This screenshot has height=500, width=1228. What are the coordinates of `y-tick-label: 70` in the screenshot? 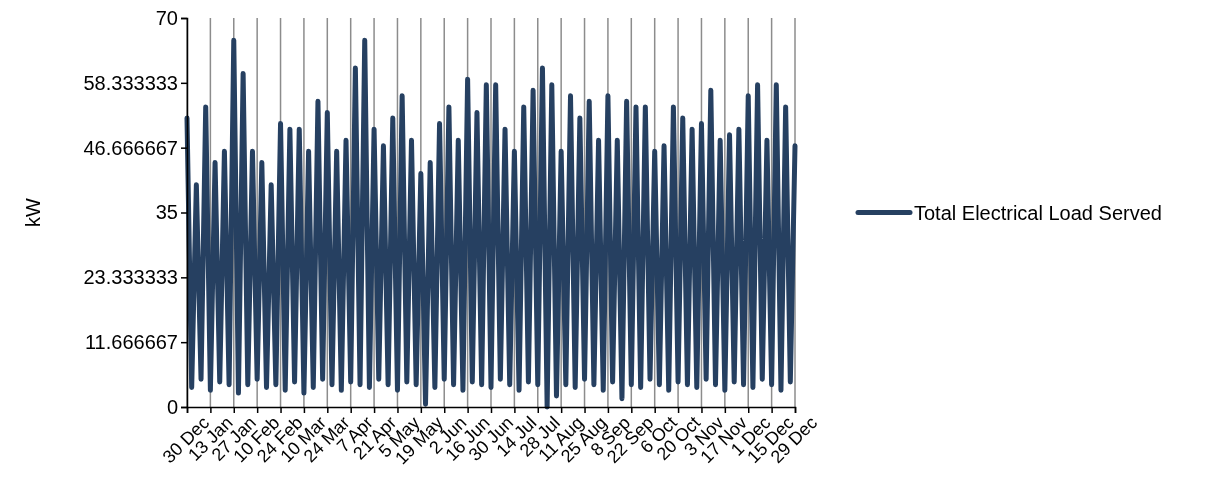 It's located at (166, 17).